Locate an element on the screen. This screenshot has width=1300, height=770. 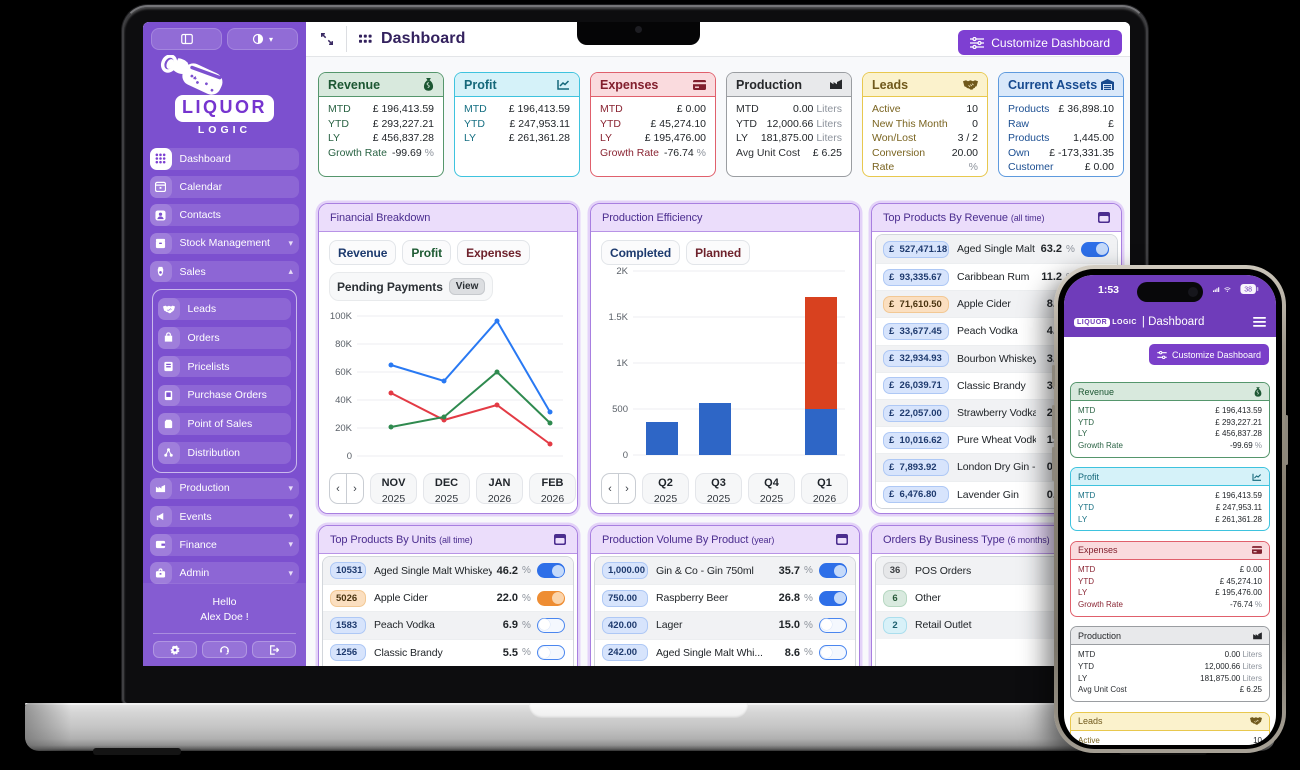
svg-text: 60K is located at coordinates (344, 372).